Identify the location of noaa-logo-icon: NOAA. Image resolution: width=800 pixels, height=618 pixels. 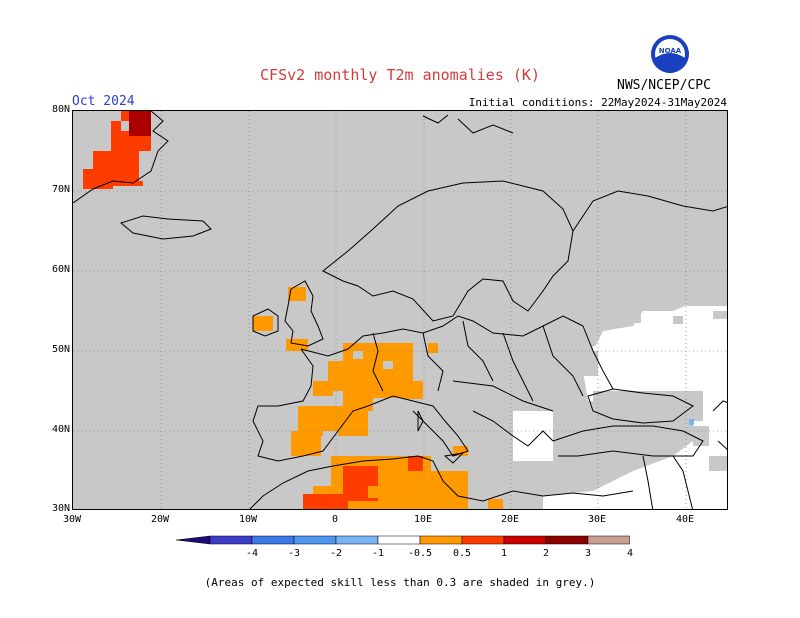
(670, 54).